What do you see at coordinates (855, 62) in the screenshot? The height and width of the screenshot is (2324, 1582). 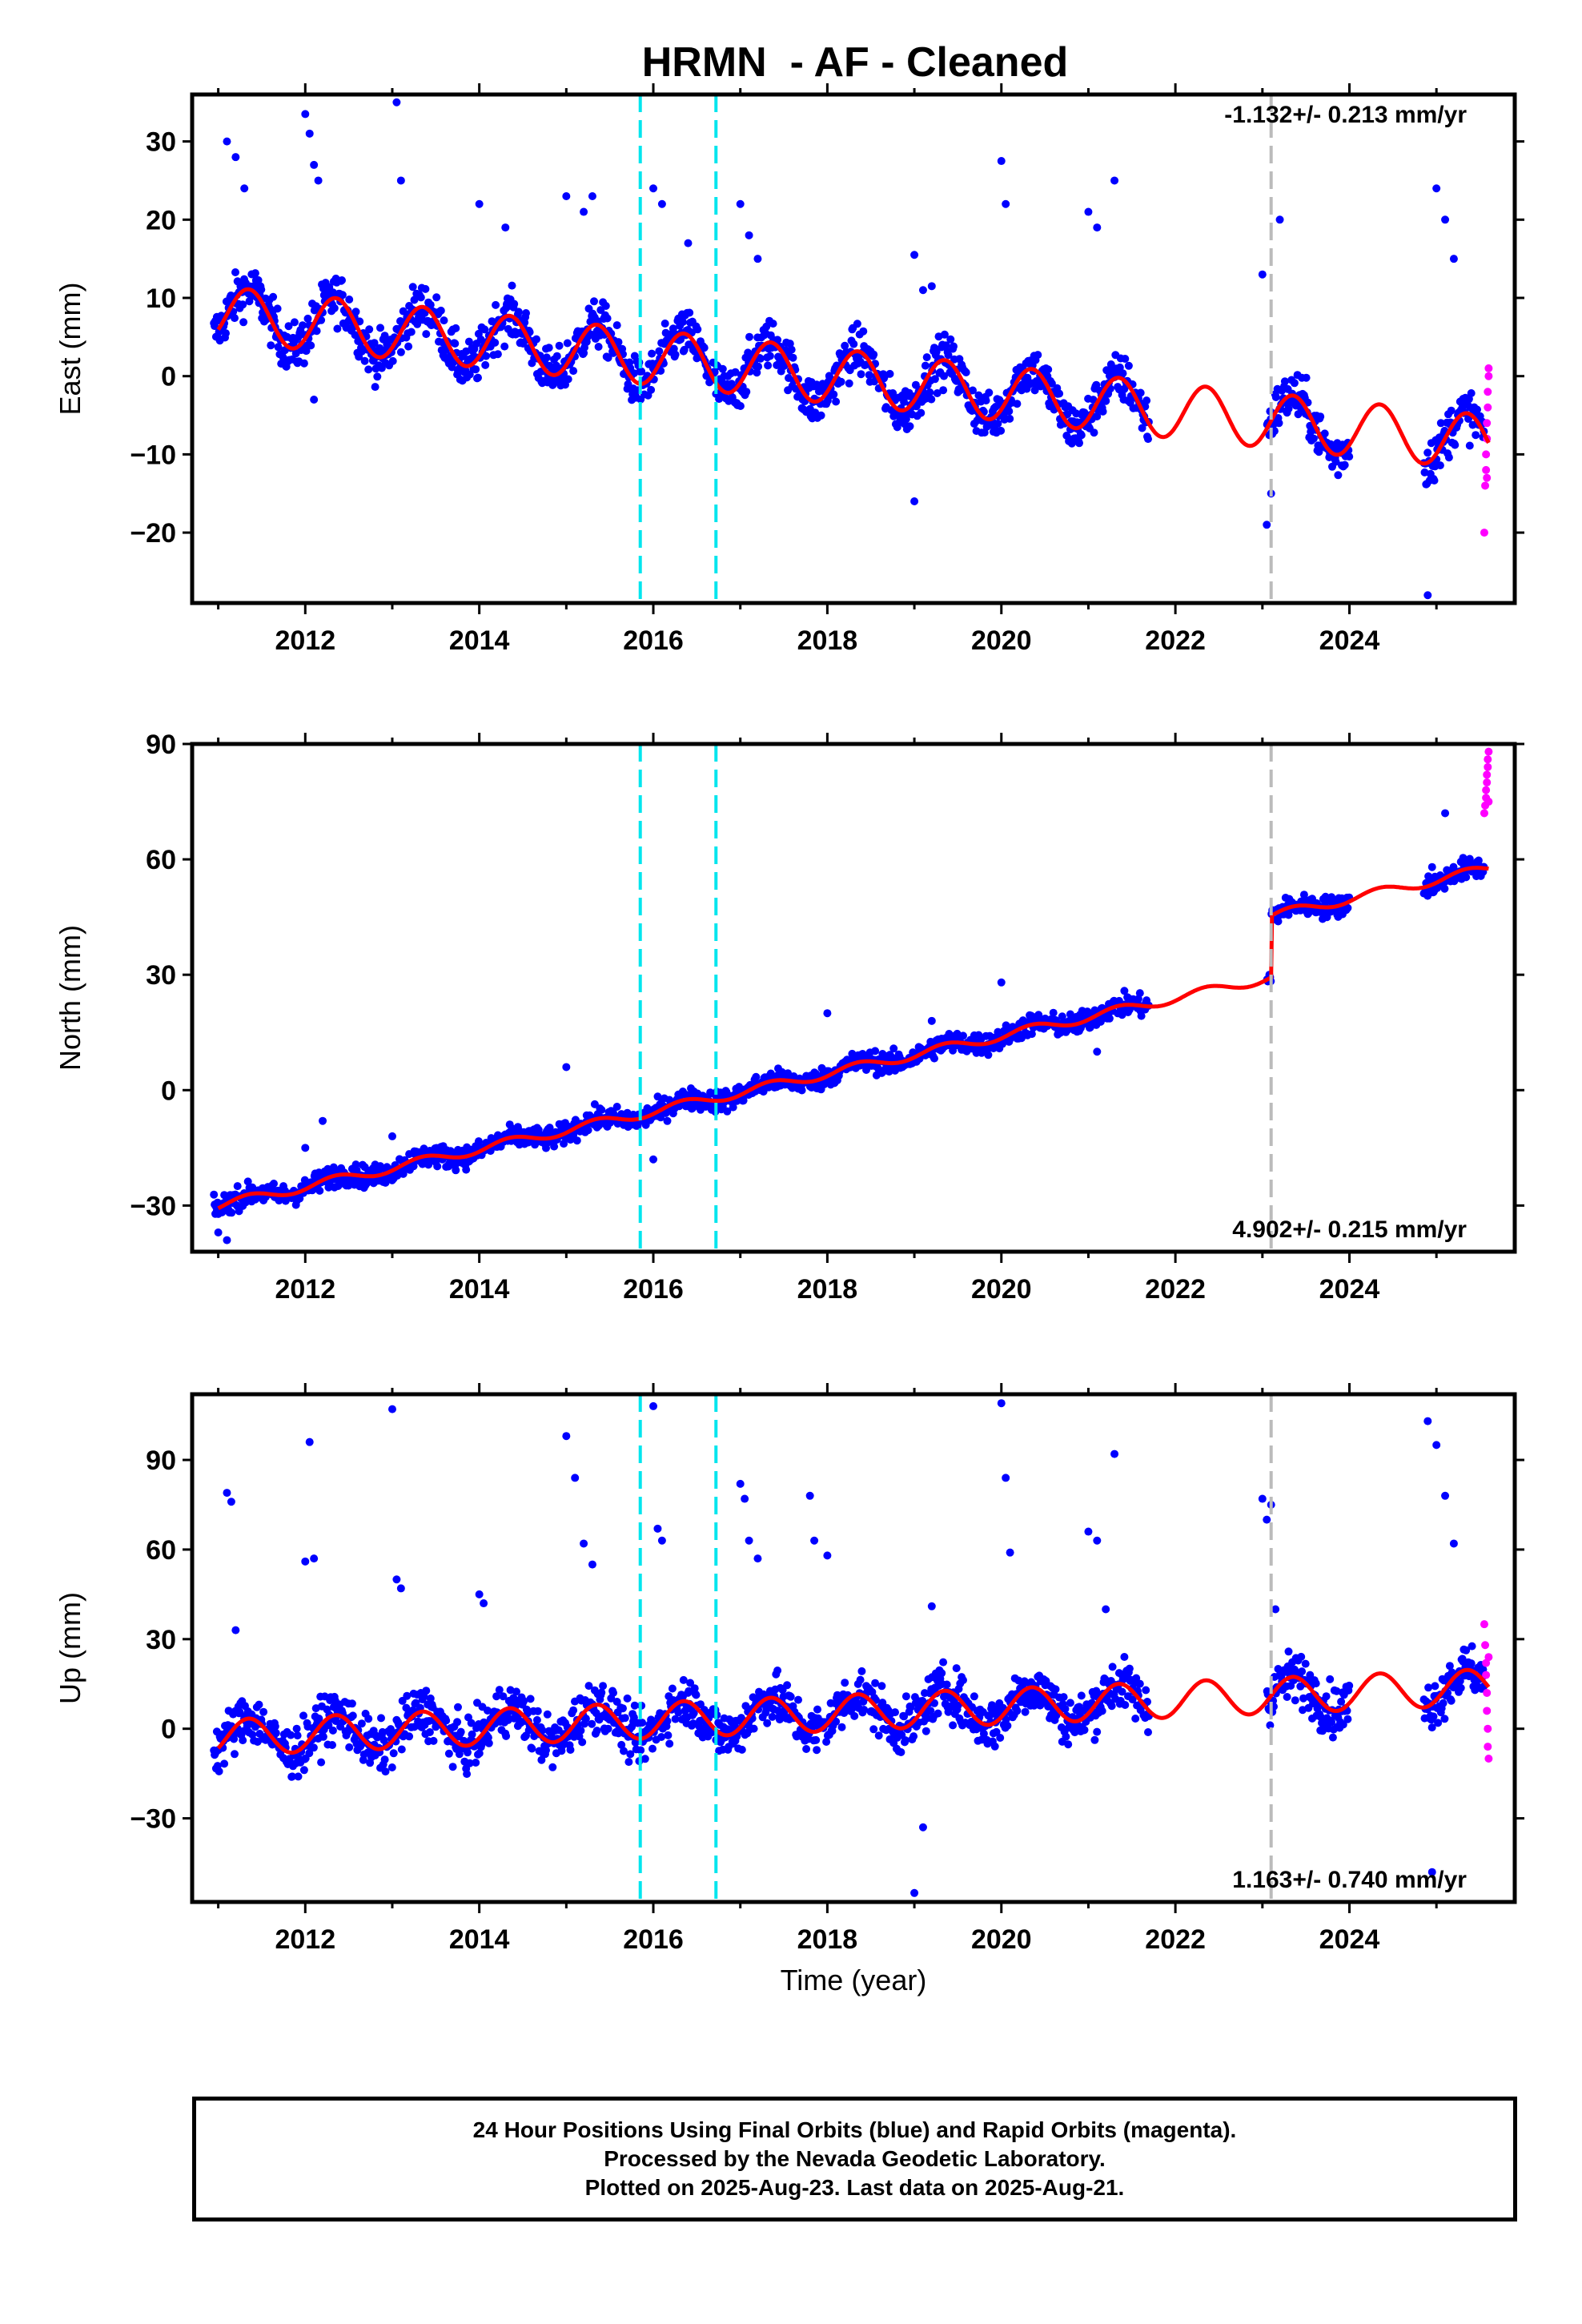 I see `figure-title: HRMN - AF - Cleaned` at bounding box center [855, 62].